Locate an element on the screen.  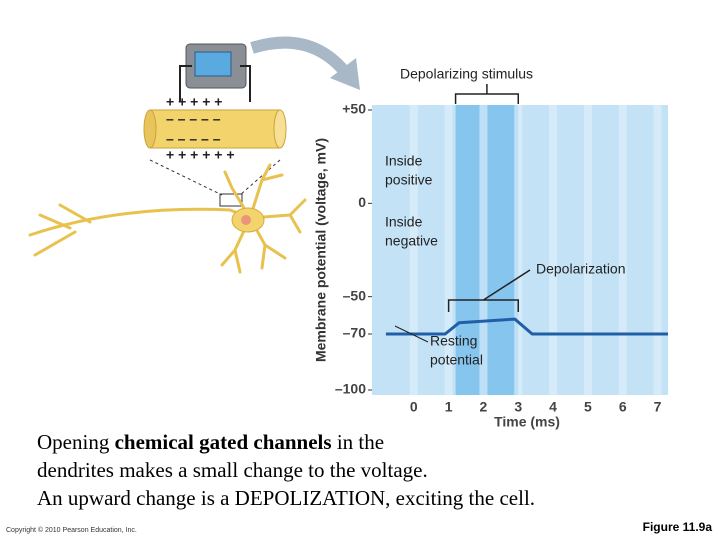
arrow is located at coordinates (300, 56).